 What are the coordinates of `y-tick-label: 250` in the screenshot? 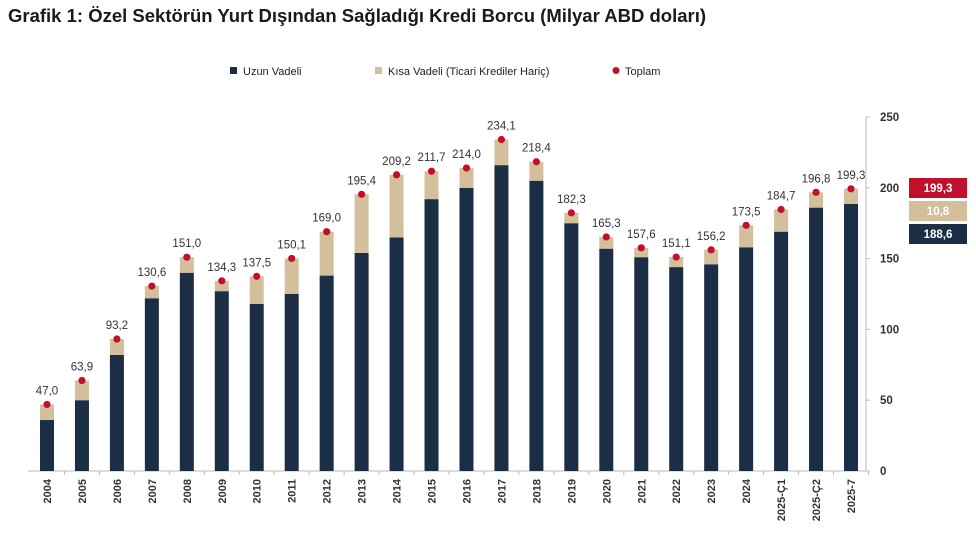 It's located at (889, 118).